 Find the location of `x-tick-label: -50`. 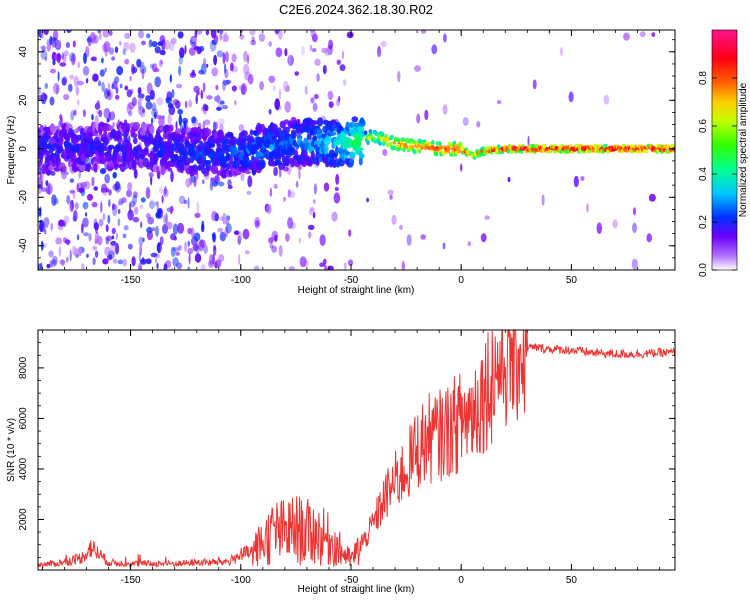

x-tick-label: -50 is located at coordinates (351, 280).